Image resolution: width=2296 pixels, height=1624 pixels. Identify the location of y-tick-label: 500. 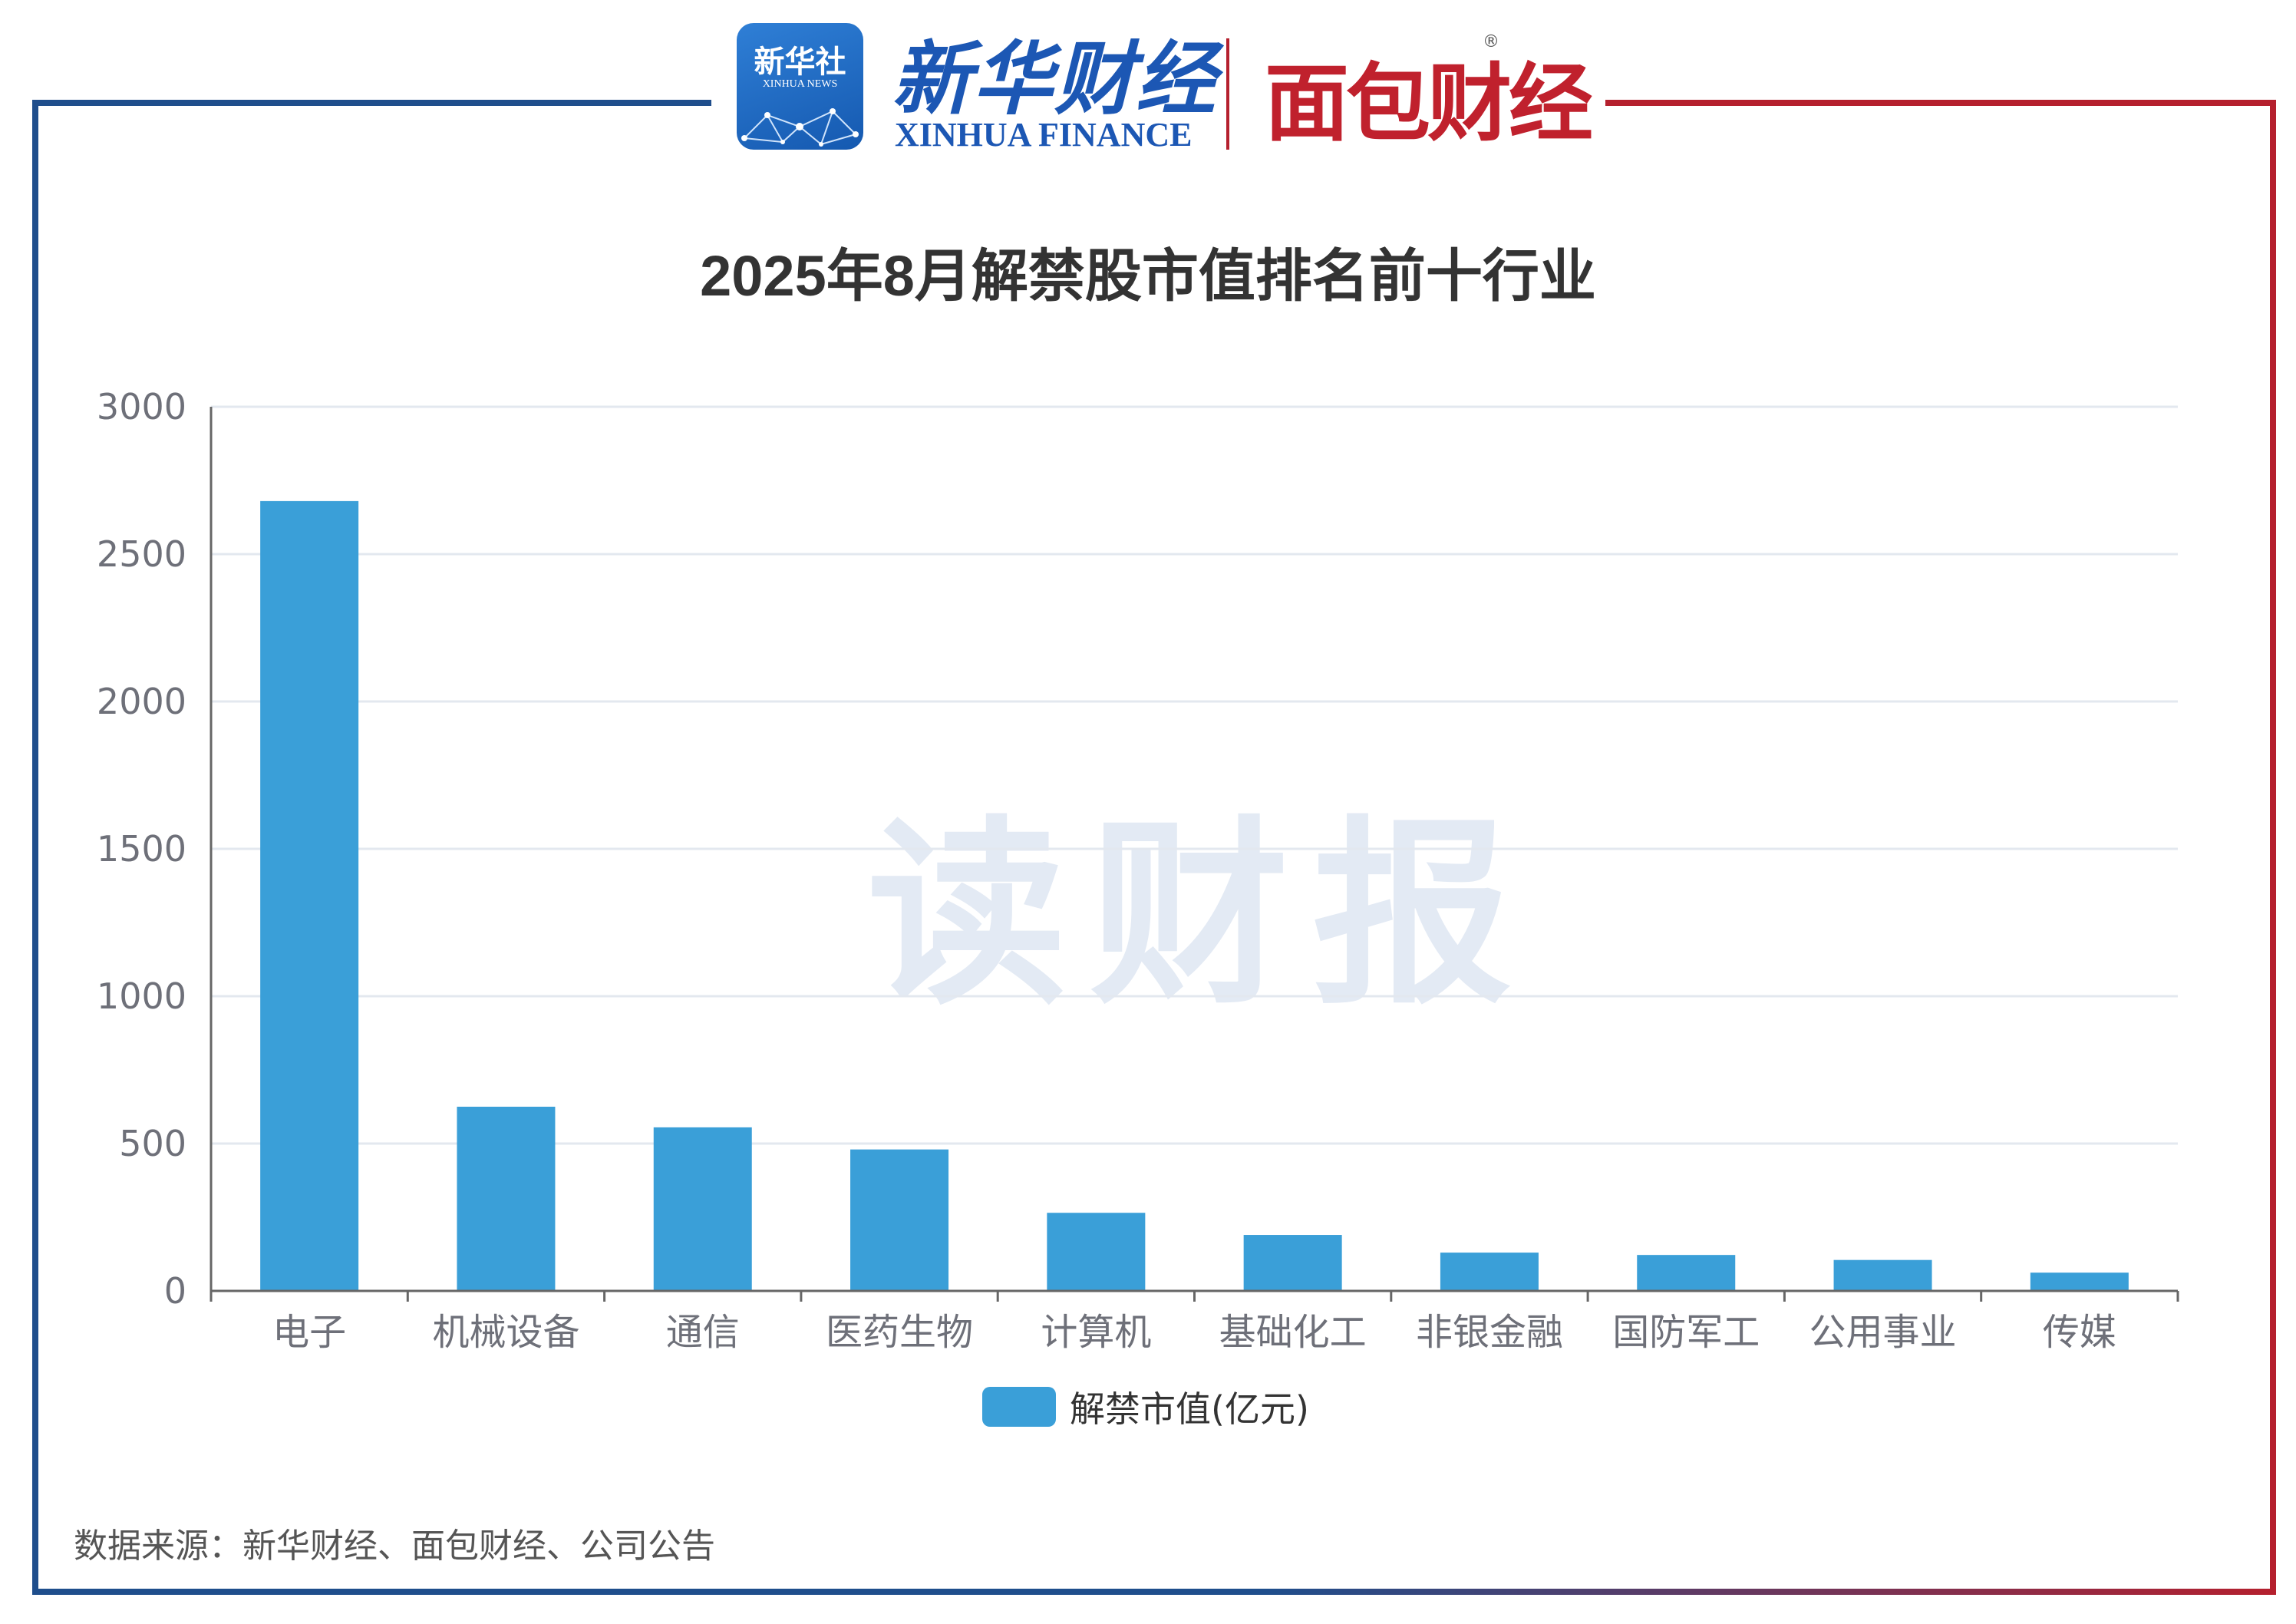
(152, 1143).